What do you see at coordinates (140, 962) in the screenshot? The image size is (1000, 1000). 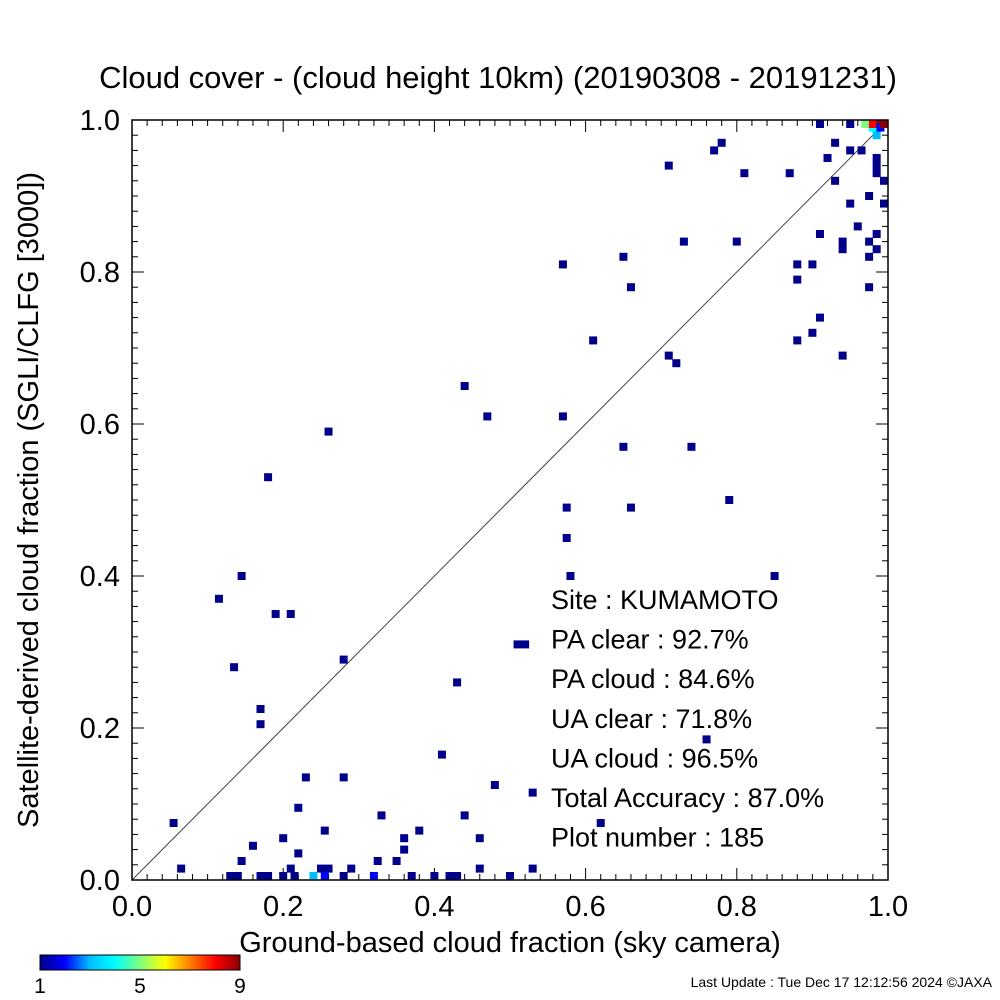 I see `colorbar-gradient` at bounding box center [140, 962].